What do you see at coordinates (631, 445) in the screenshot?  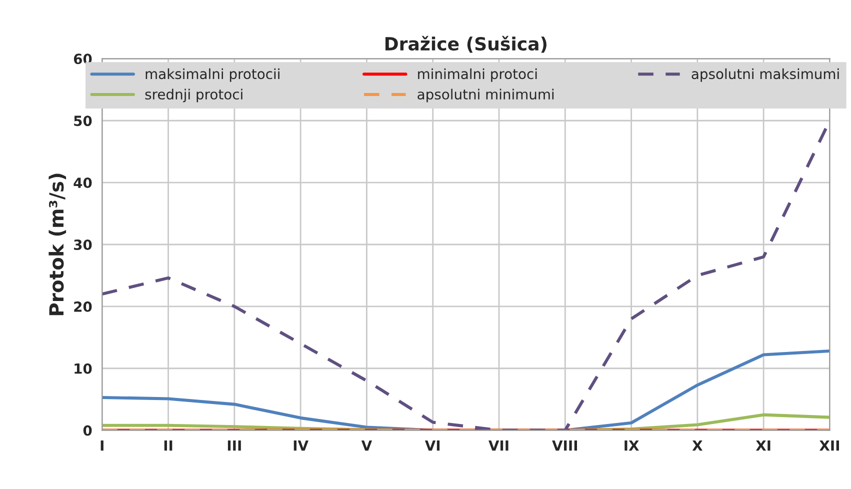 I see `x-tick-label: IX` at bounding box center [631, 445].